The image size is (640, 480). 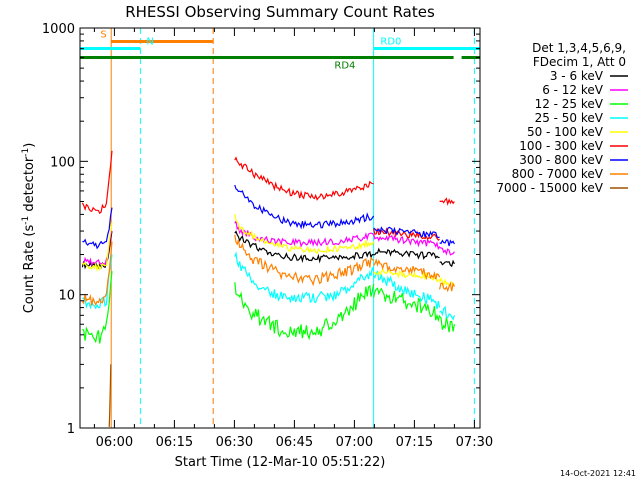 I want to click on y-tick-label-1: 10, so click(x=66, y=296).